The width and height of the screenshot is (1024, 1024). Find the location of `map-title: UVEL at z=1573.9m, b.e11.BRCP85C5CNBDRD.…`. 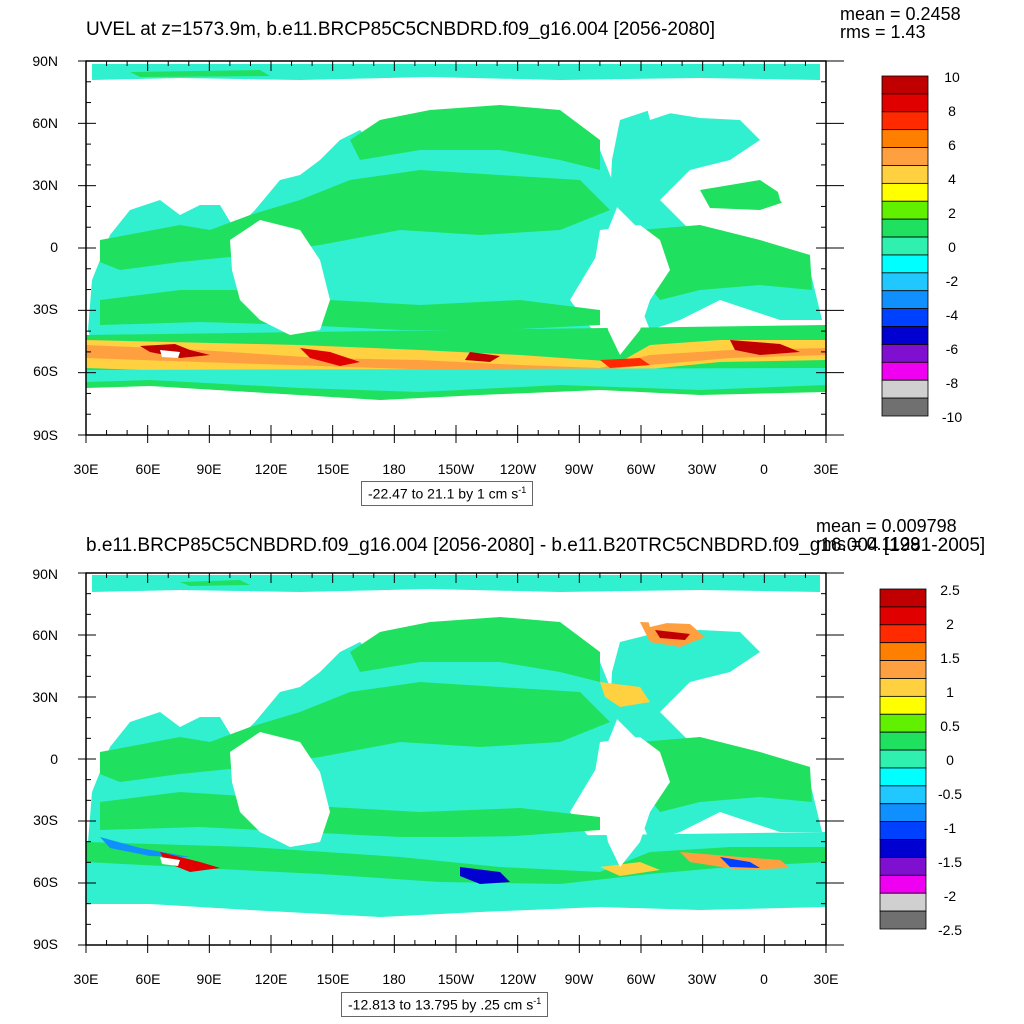

map-title: UVEL at z=1573.9m, b.e11.BRCP85C5CNBDRD.… is located at coordinates (400, 29).